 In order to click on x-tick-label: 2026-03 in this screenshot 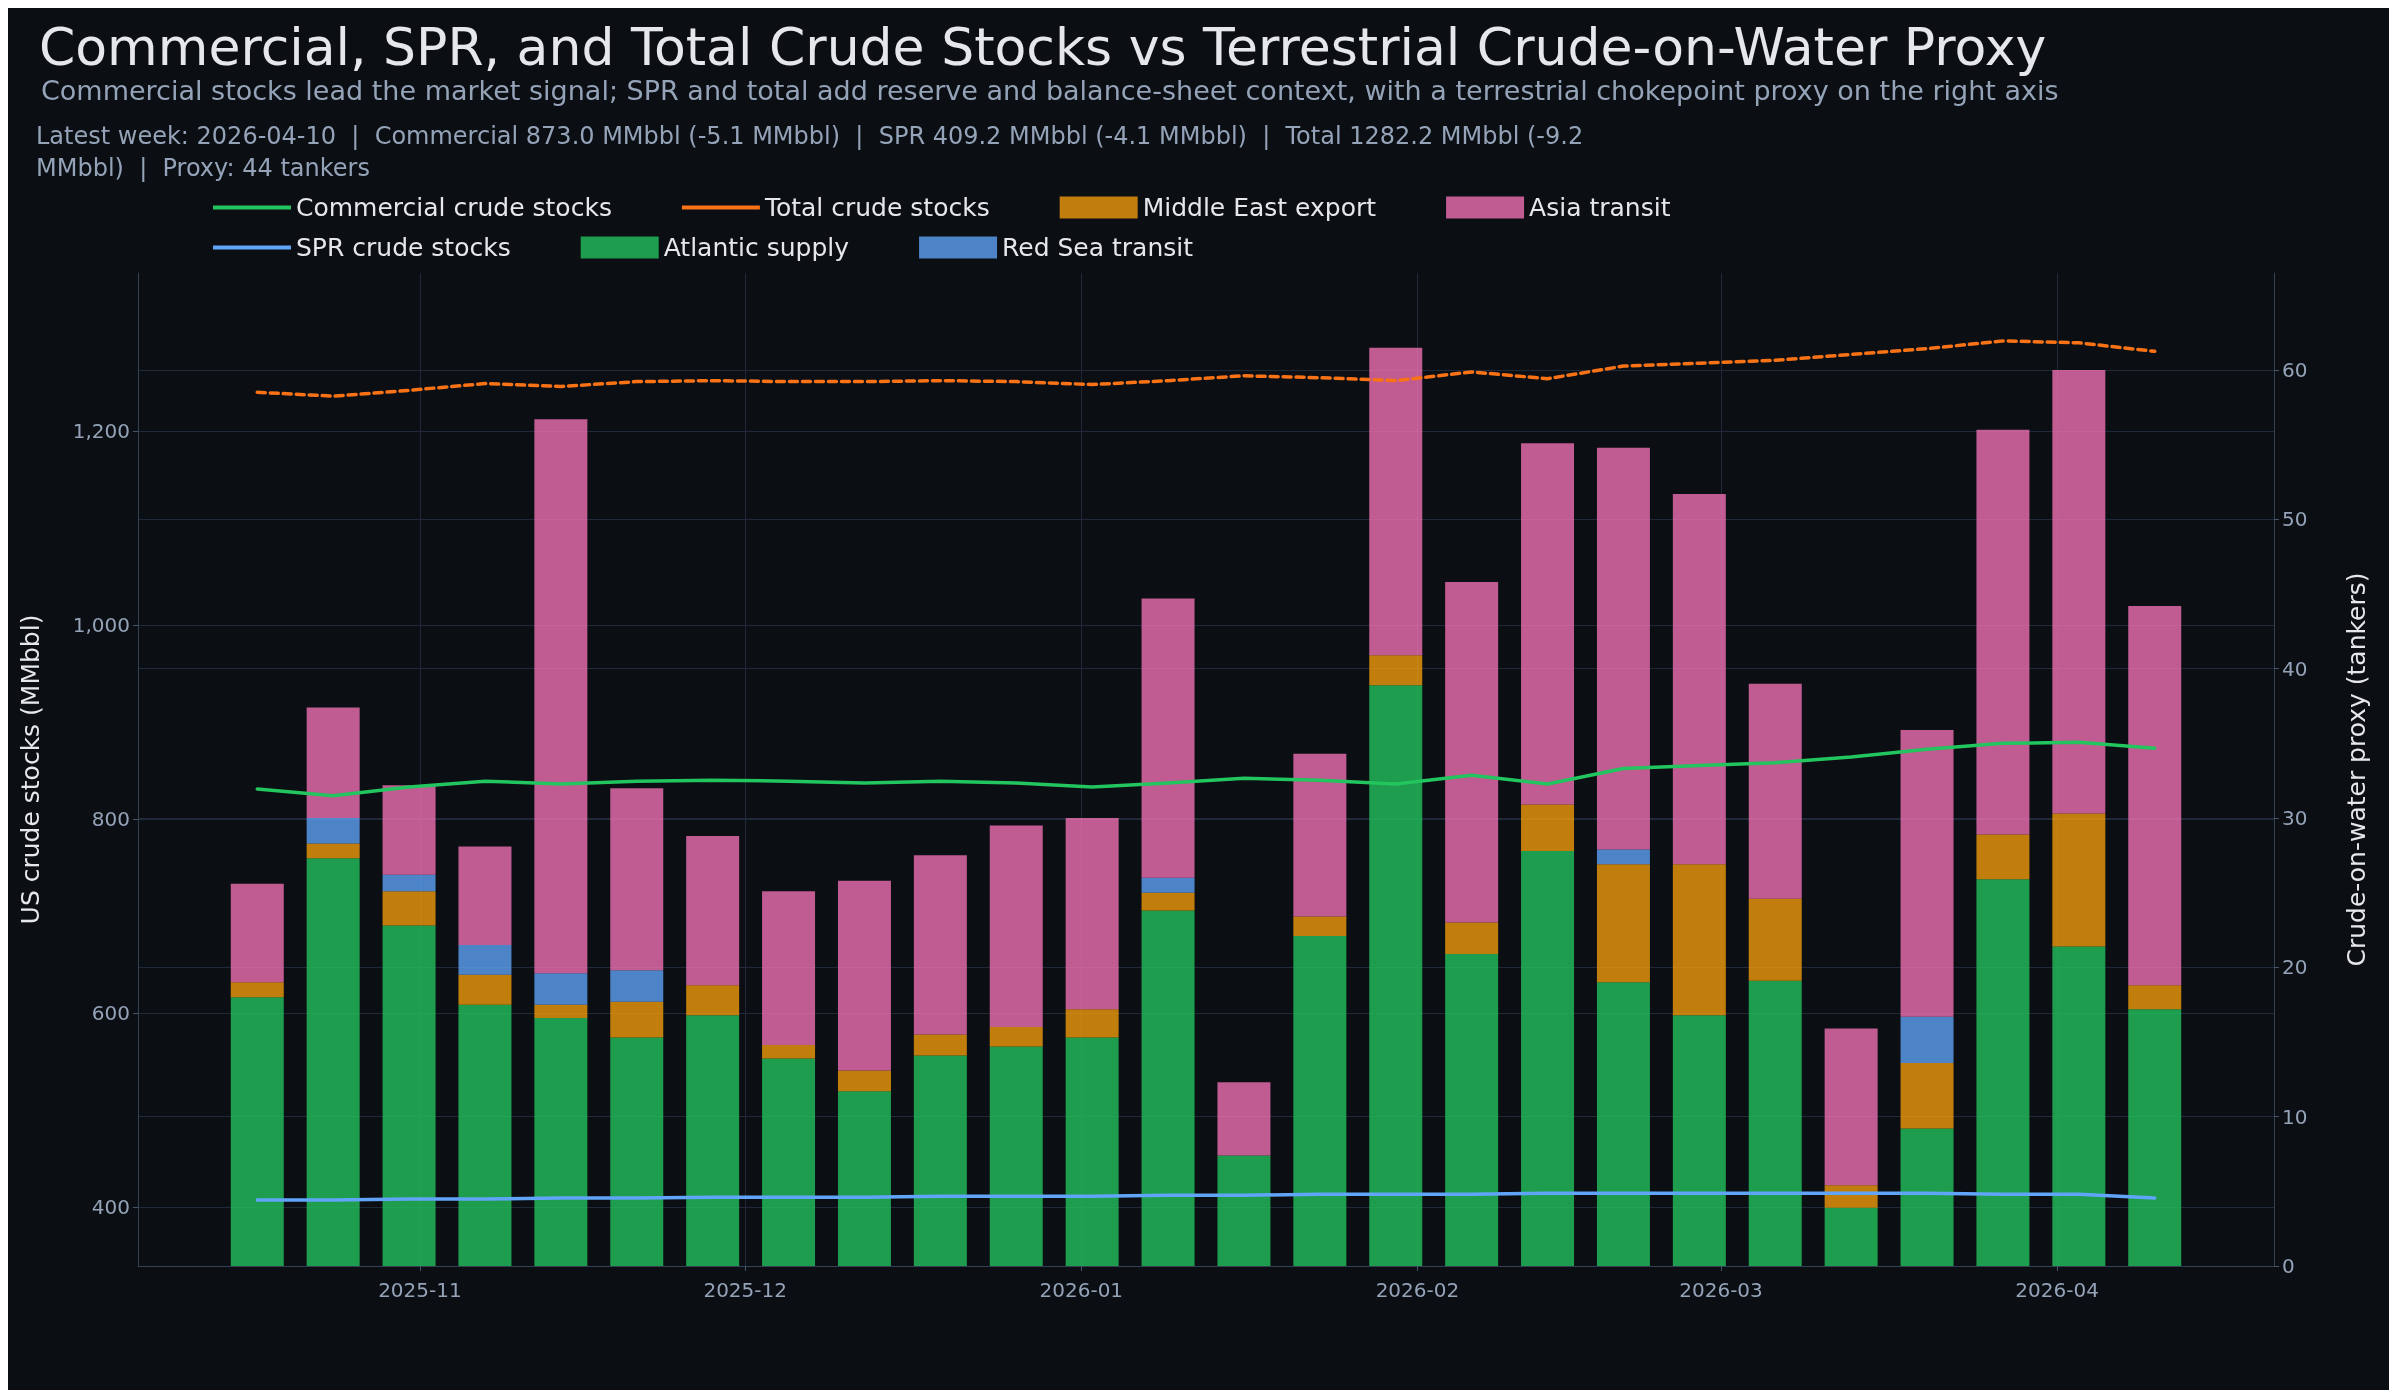, I will do `click(1721, 1290)`.